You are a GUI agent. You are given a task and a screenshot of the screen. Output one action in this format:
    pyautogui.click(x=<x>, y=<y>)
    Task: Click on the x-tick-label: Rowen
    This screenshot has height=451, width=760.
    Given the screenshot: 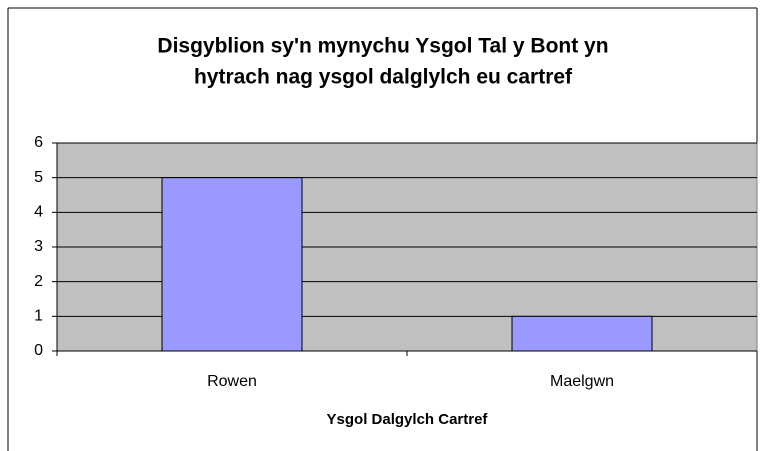 What is the action you would take?
    pyautogui.click(x=232, y=381)
    